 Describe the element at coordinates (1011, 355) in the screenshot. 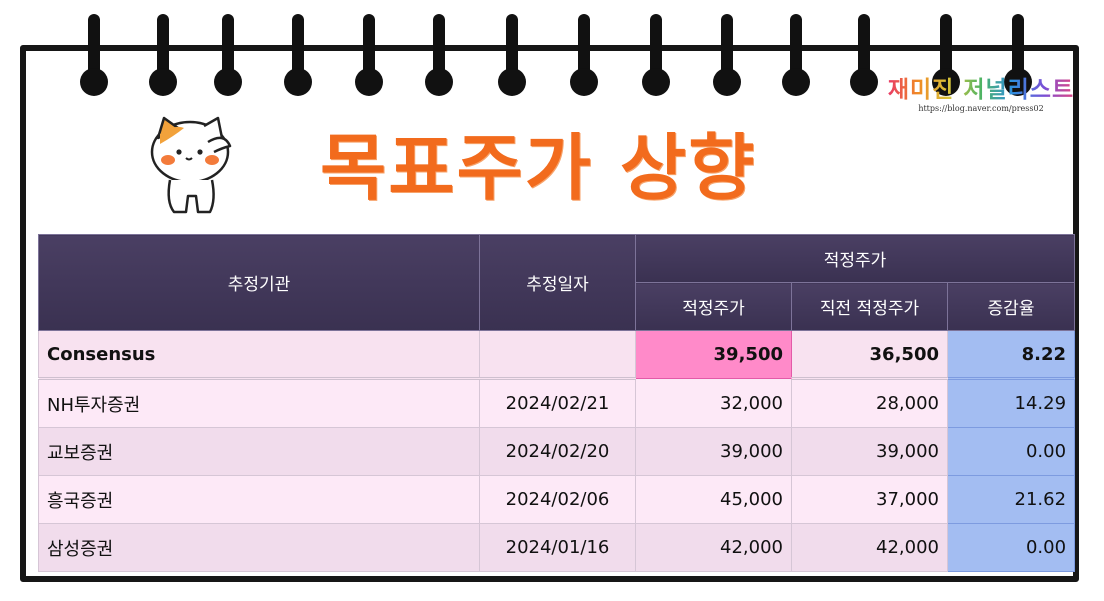

I see `consensus-change: 8.22` at that location.